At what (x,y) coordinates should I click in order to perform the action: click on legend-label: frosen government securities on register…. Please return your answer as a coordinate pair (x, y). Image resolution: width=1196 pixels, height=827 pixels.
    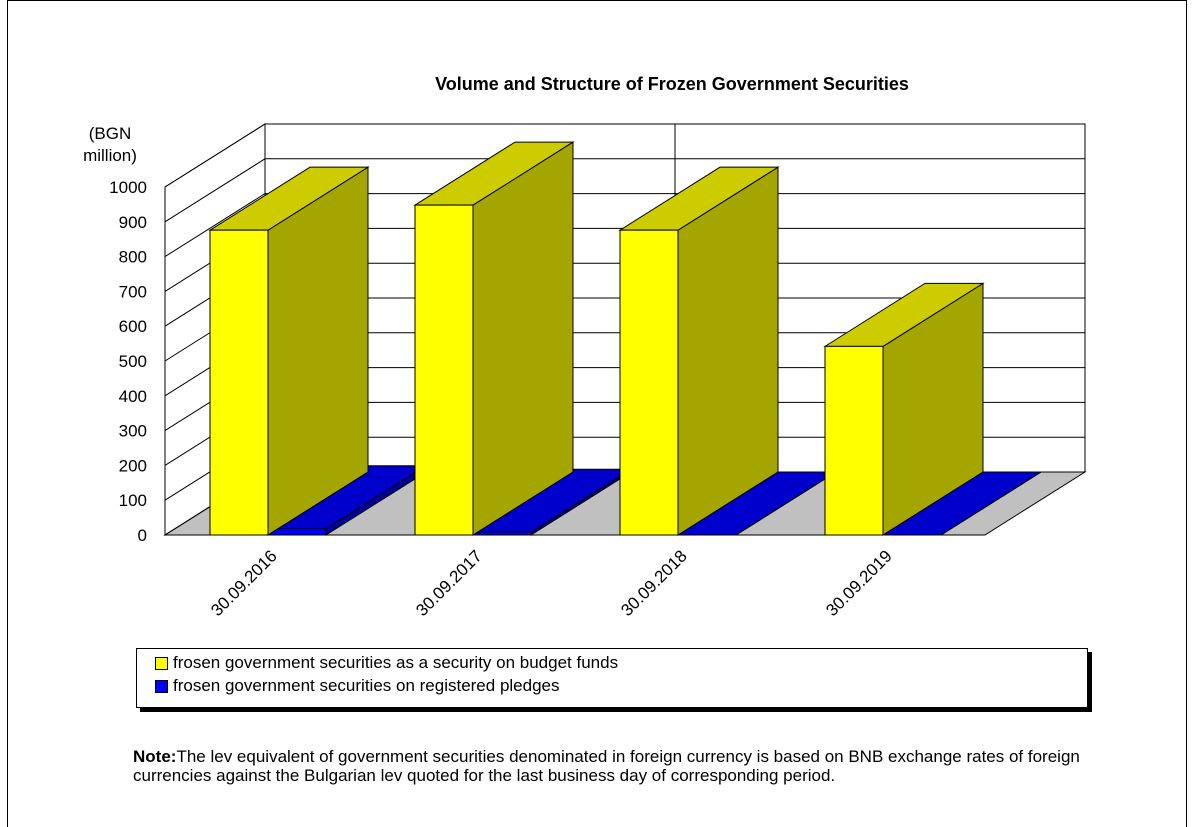
    Looking at the image, I should click on (366, 685).